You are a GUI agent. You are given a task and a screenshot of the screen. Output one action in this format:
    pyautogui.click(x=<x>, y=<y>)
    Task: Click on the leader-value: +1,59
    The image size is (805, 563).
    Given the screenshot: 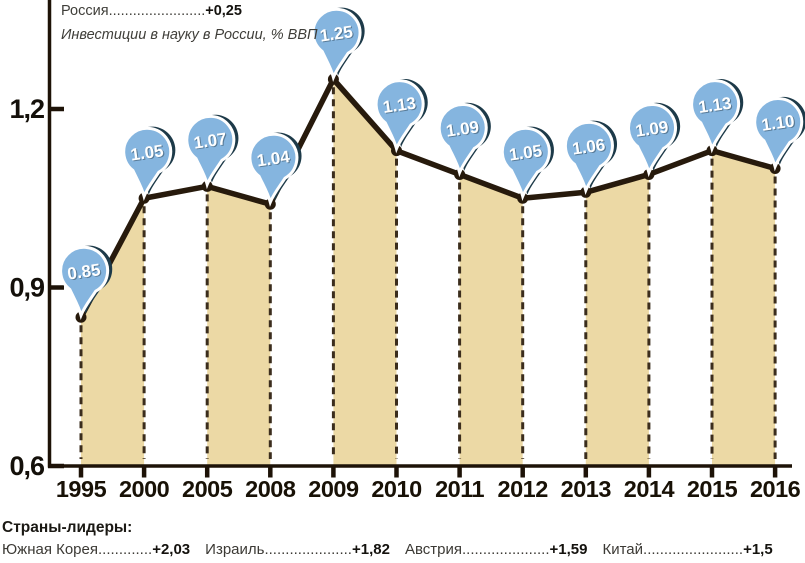 What is the action you would take?
    pyautogui.click(x=568, y=549)
    